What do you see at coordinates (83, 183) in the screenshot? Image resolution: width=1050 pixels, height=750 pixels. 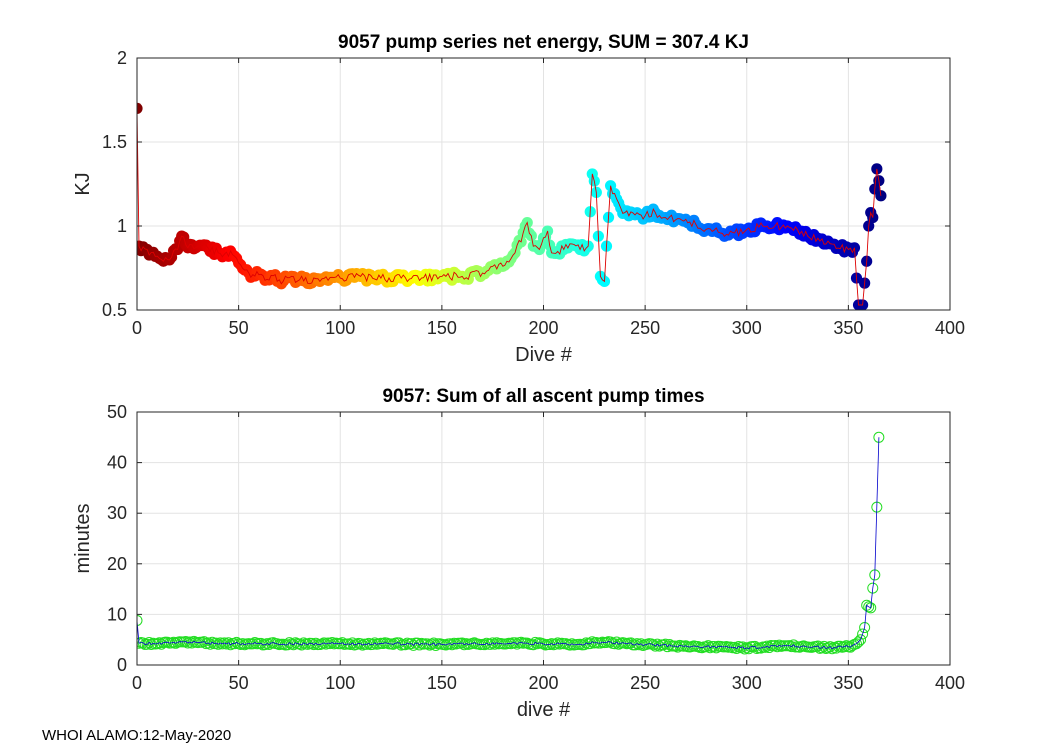 I see `y-axis-label: KJ` at bounding box center [83, 183].